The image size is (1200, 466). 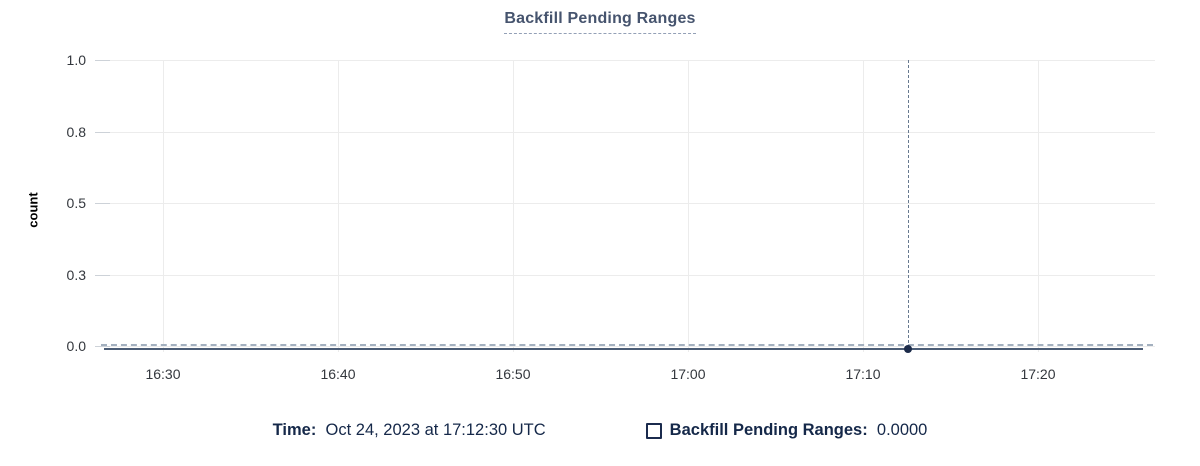 I want to click on tooltip-series-value: 0.0000, so click(x=902, y=430).